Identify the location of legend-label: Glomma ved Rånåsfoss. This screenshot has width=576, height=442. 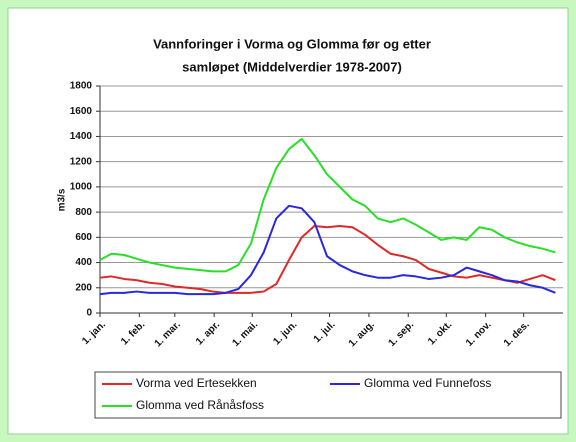
(200, 405).